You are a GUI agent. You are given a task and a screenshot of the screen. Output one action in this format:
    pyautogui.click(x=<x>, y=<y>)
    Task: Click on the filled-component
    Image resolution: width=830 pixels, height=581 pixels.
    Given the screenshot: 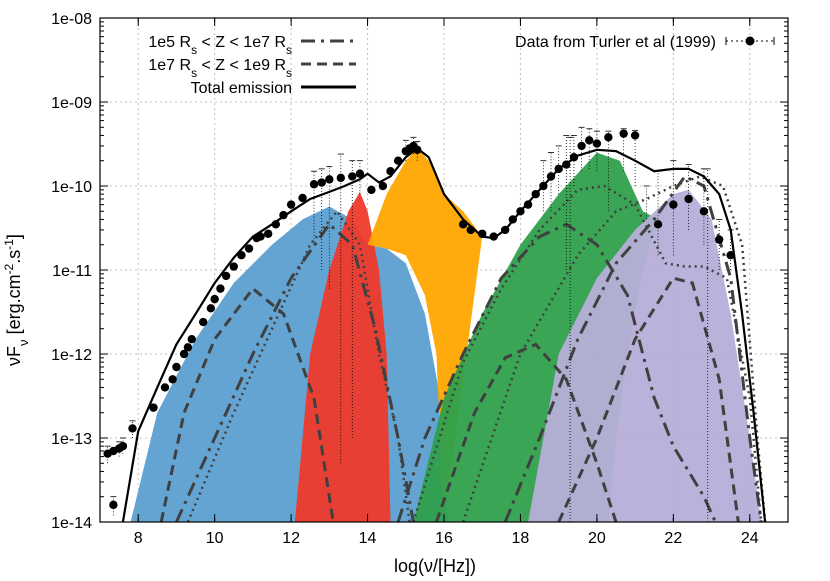 What is the action you would take?
    pyautogui.click(x=342, y=356)
    